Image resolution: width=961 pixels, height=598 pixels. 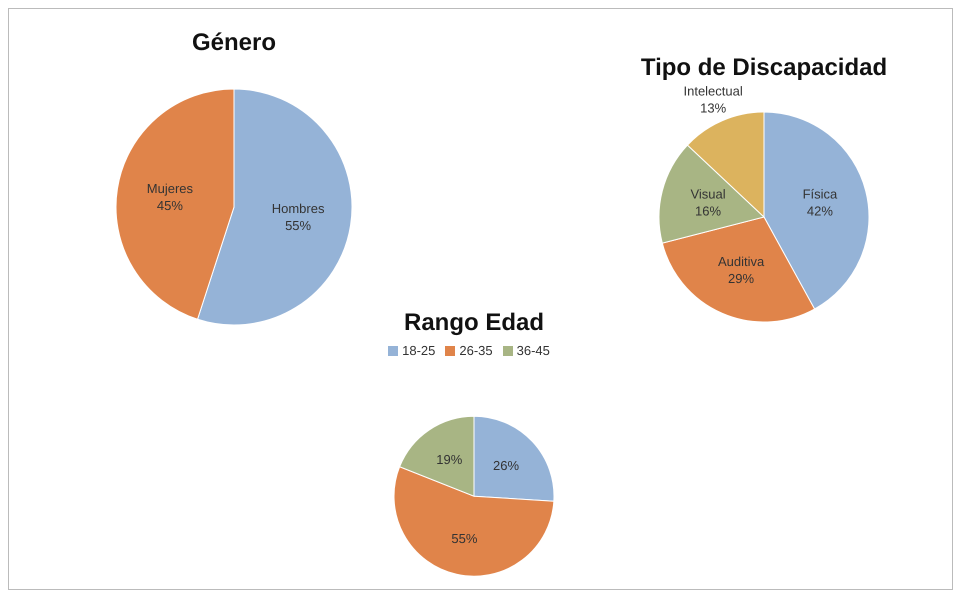 What do you see at coordinates (741, 278) in the screenshot?
I see `data-label: 29%` at bounding box center [741, 278].